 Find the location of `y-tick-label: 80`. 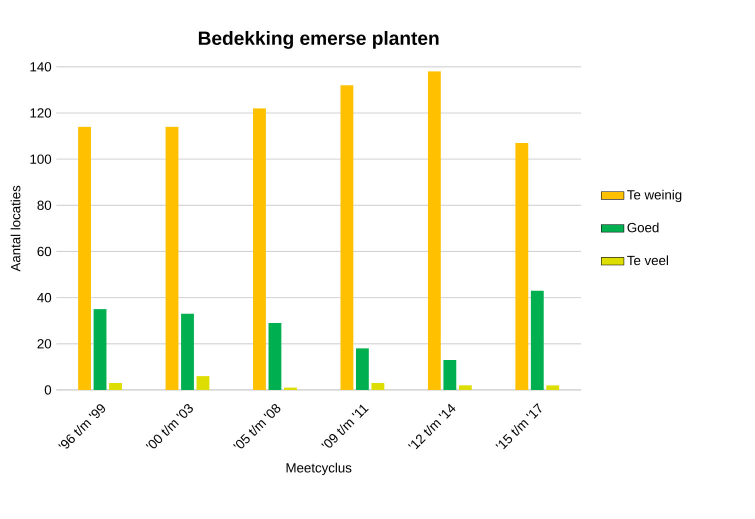

y-tick-label: 80 is located at coordinates (44, 205).